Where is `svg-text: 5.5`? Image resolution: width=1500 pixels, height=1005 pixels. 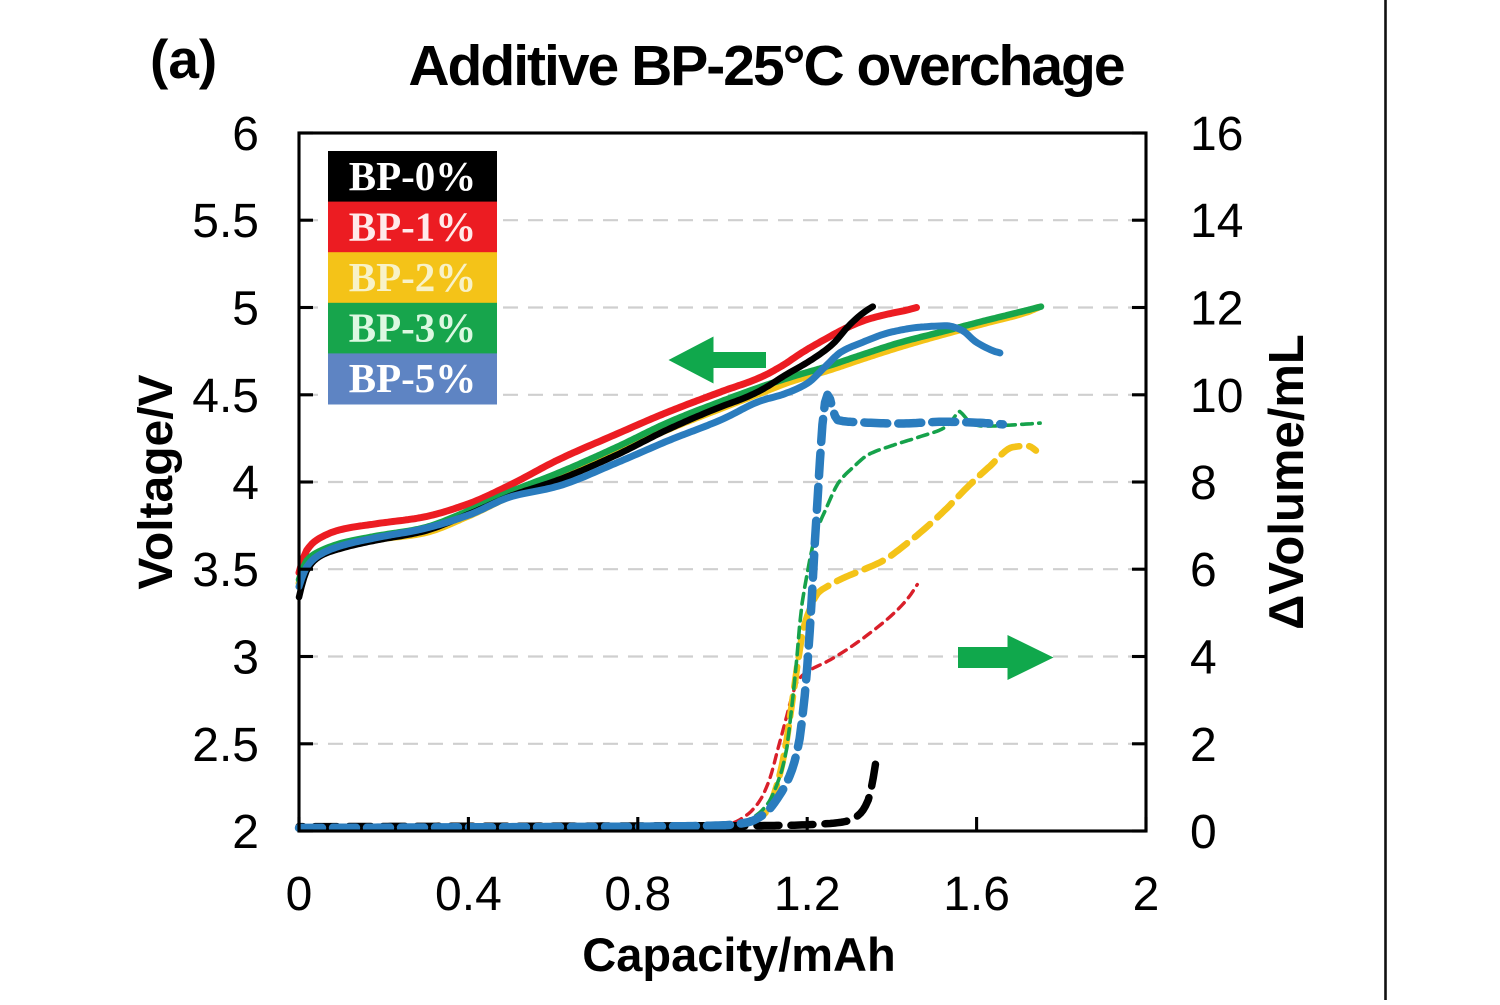
svg-text: 5.5 is located at coordinates (225, 221).